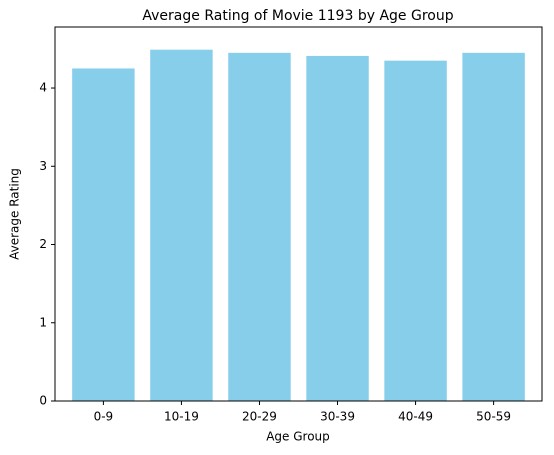 The width and height of the screenshot is (554, 455). What do you see at coordinates (337, 417) in the screenshot?
I see `x-tick-label: 30-39` at bounding box center [337, 417].